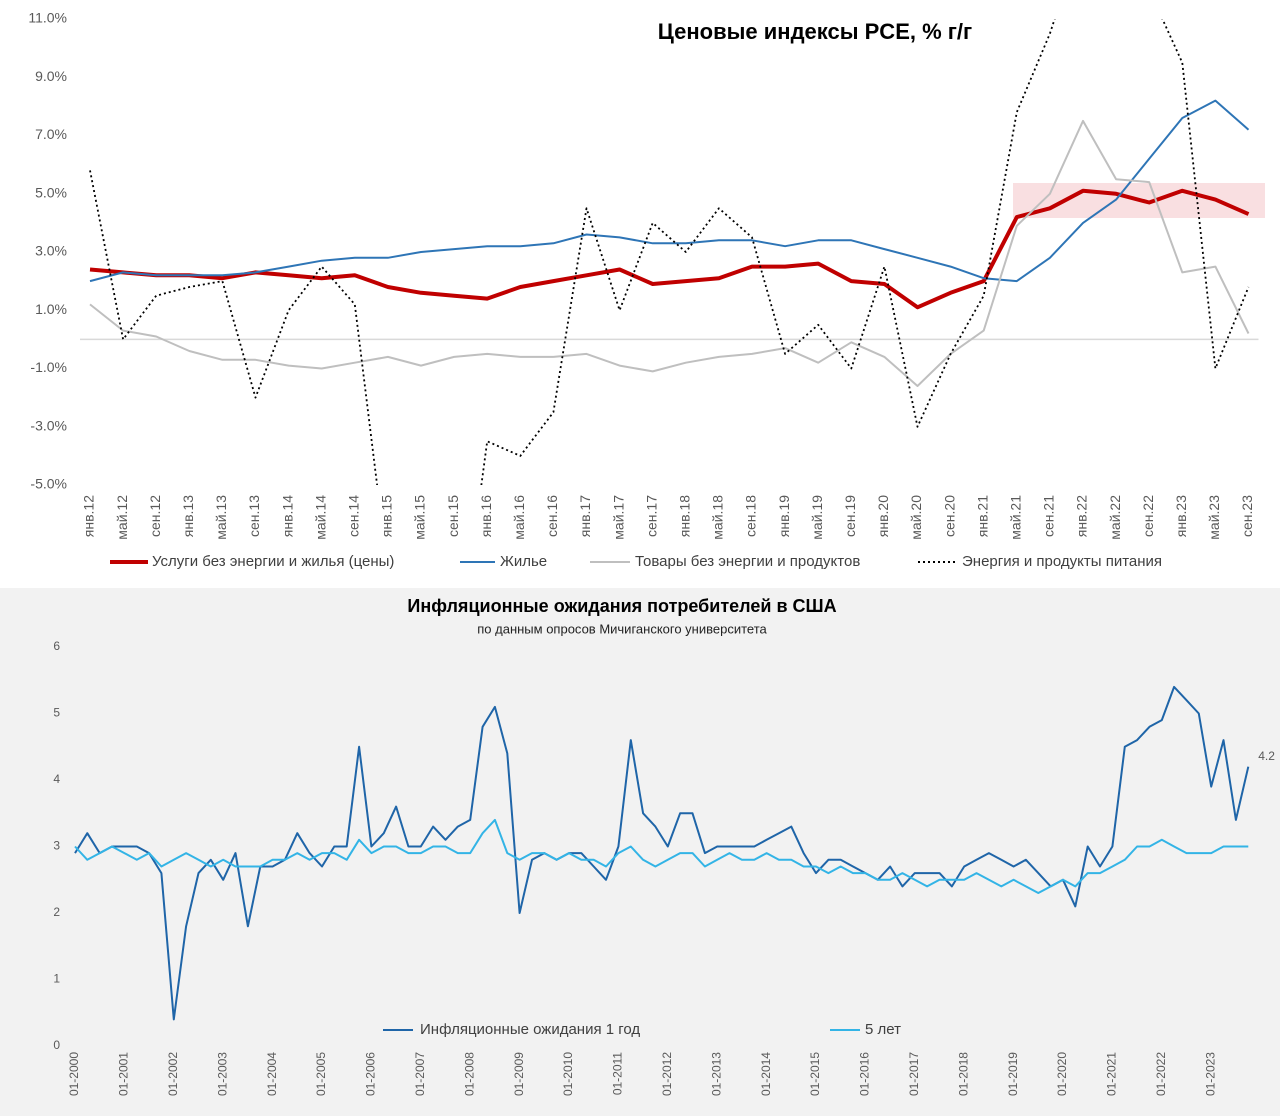 The width and height of the screenshot is (1280, 1116). I want to click on chart-title: Ценовые индексы PCE, % г/г, so click(815, 31).